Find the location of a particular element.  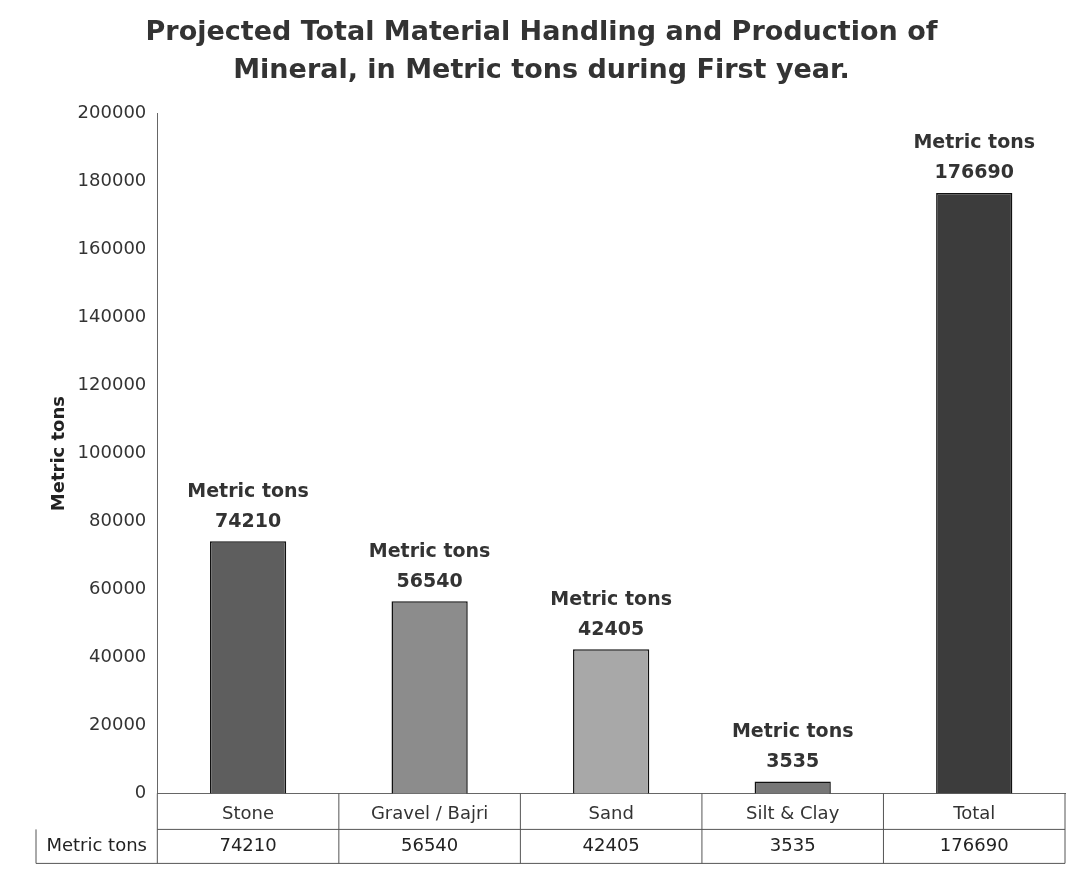

chart-title: Projected Total Material Handling and Production of Mineral, in Metric tons during First year. is located at coordinates (541, 50).